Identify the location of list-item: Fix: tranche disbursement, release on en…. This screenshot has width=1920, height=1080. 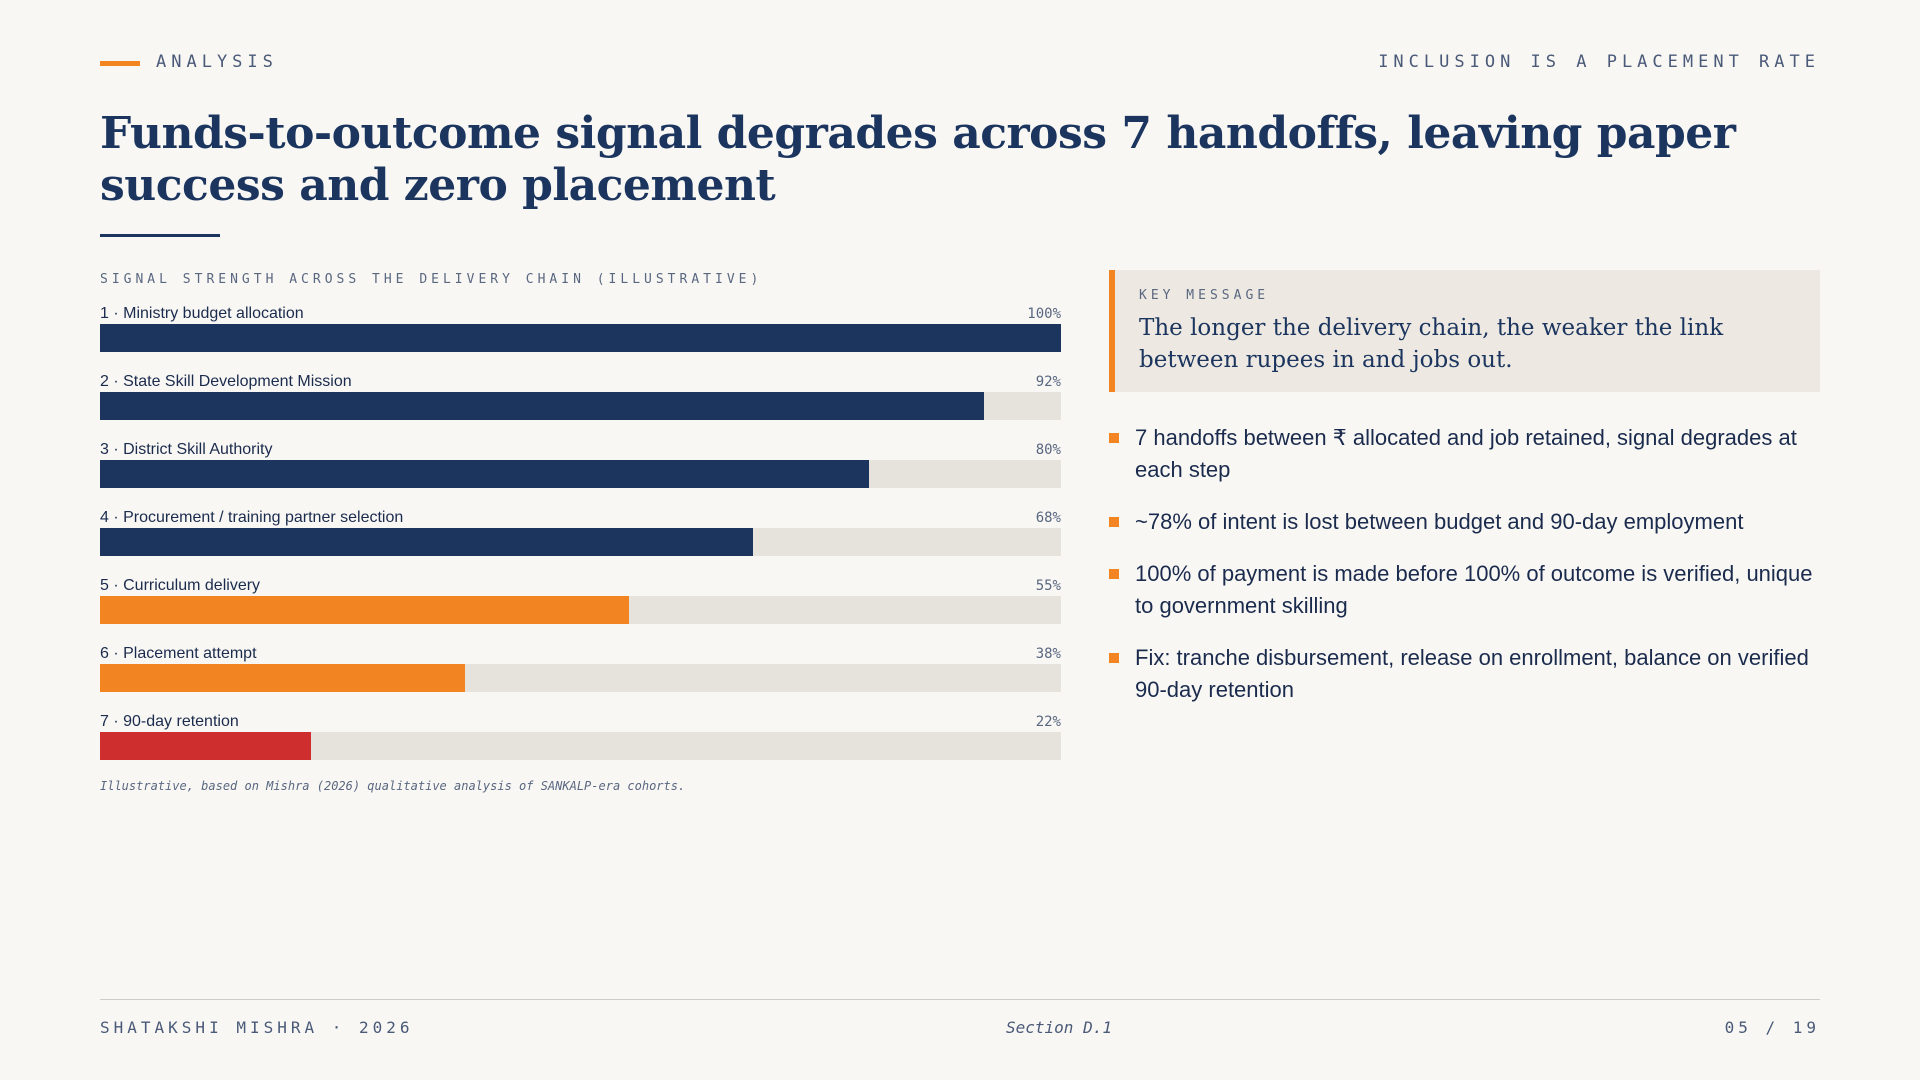
(1464, 674).